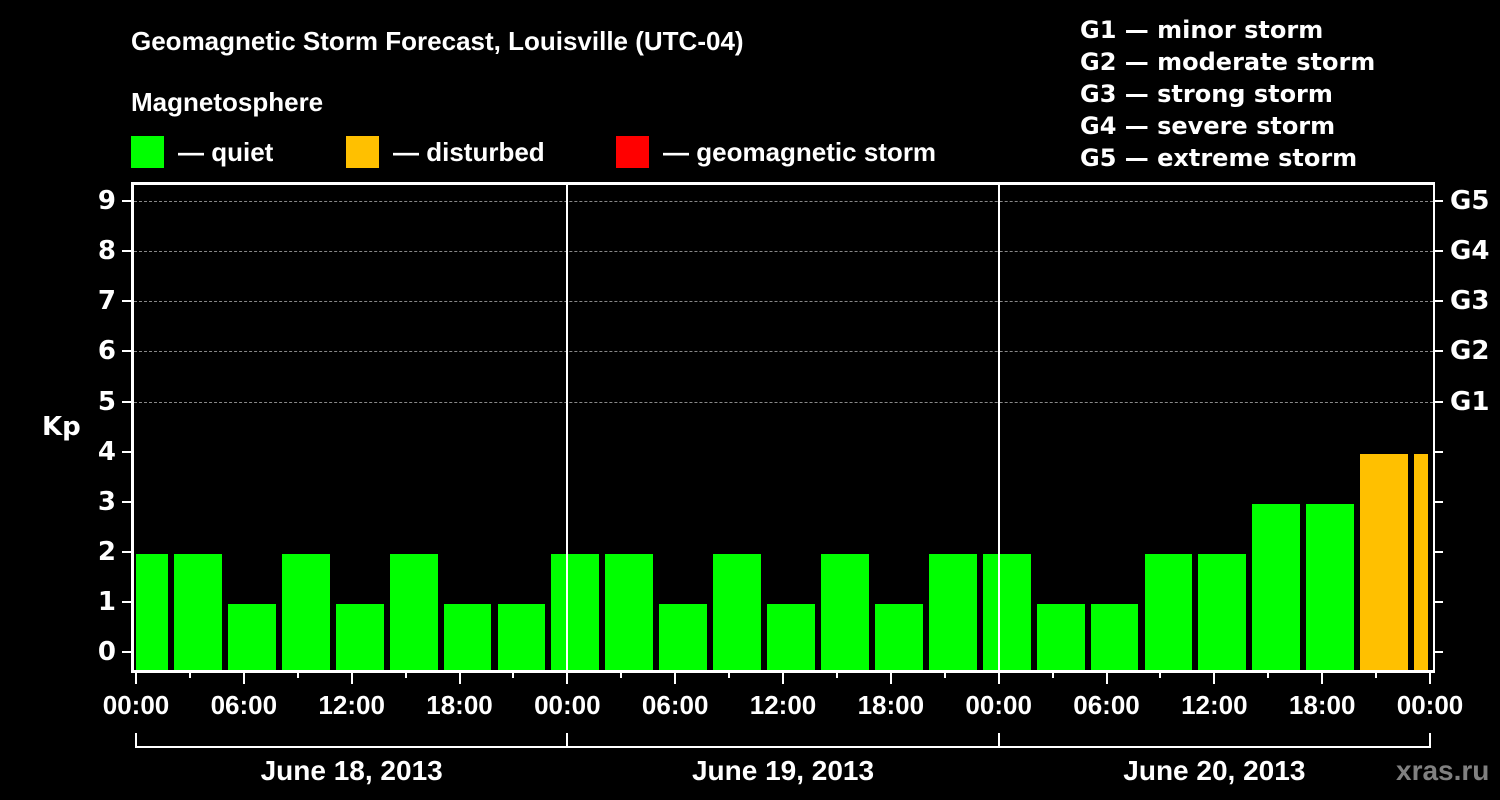  Describe the element at coordinates (1219, 158) in the screenshot. I see `storm-scale-g5: G5 — extreme storm` at that location.